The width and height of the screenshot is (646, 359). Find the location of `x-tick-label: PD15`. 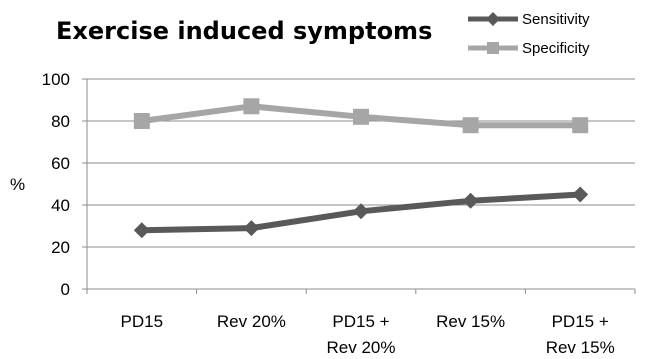

x-tick-label: PD15 is located at coordinates (142, 321).